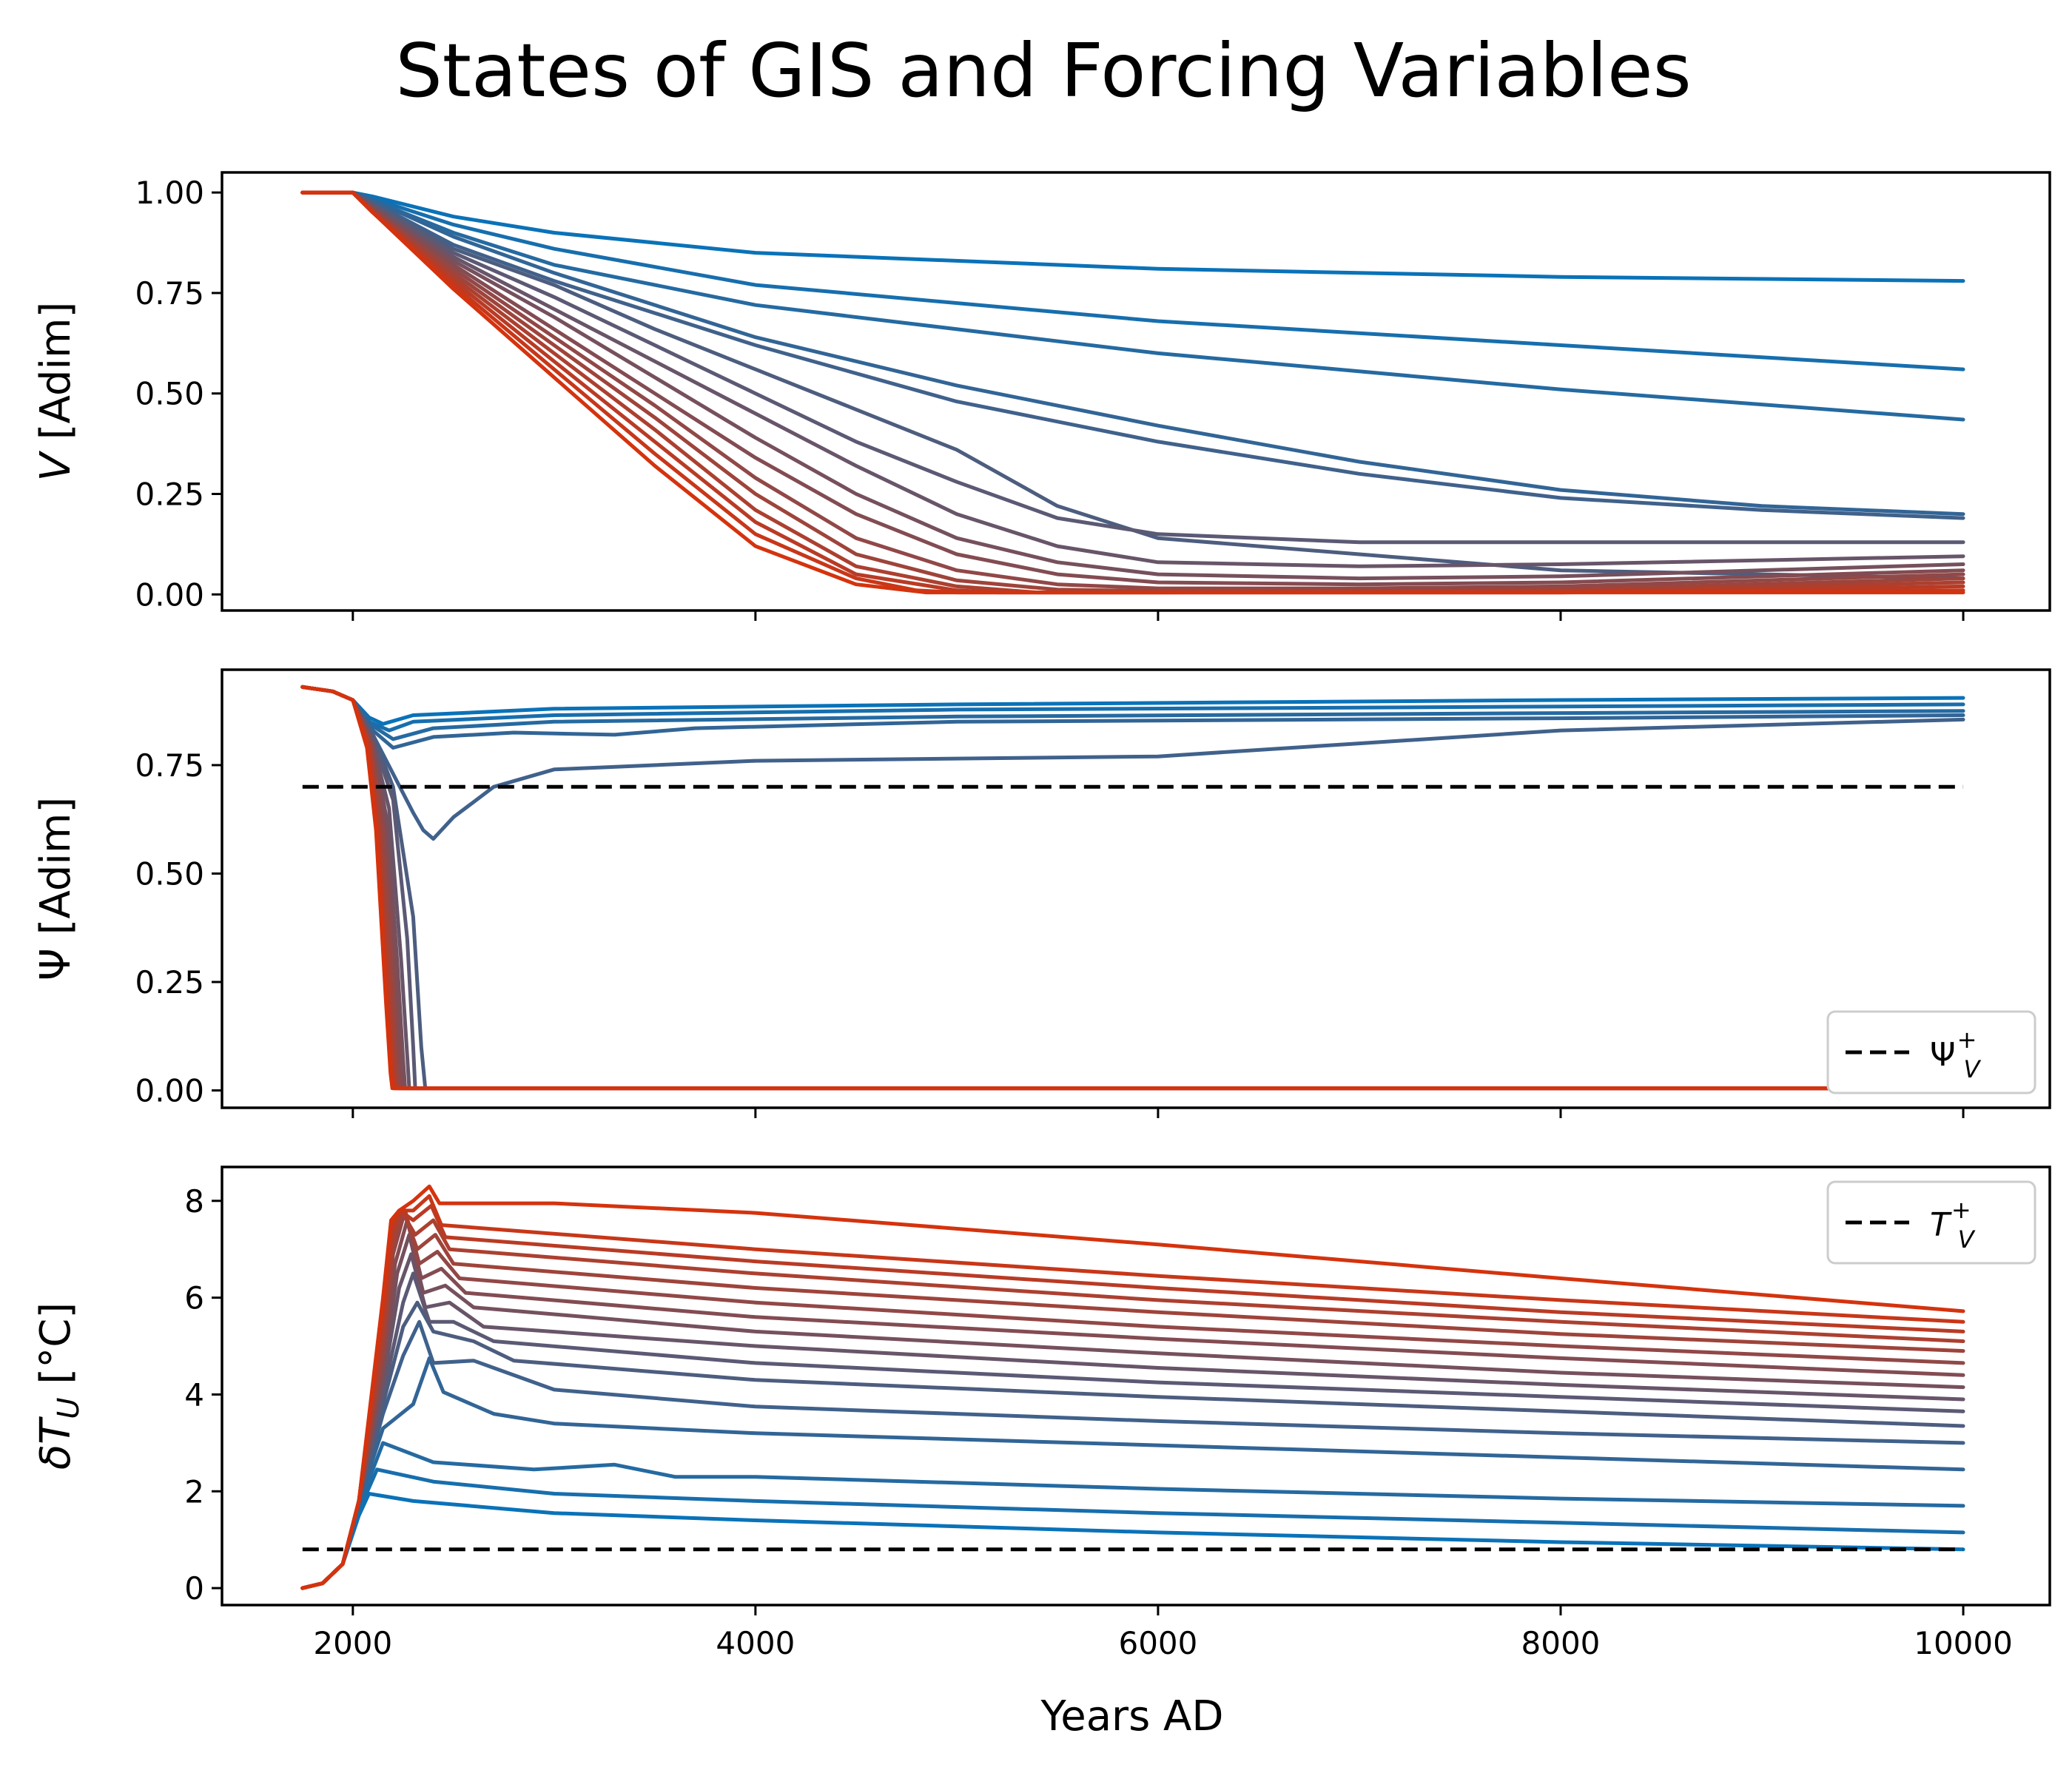 This screenshot has width=2072, height=1776. Describe the element at coordinates (56, 889) in the screenshot. I see `panel-1-y-axis-label: Ψ [Adim]` at that location.